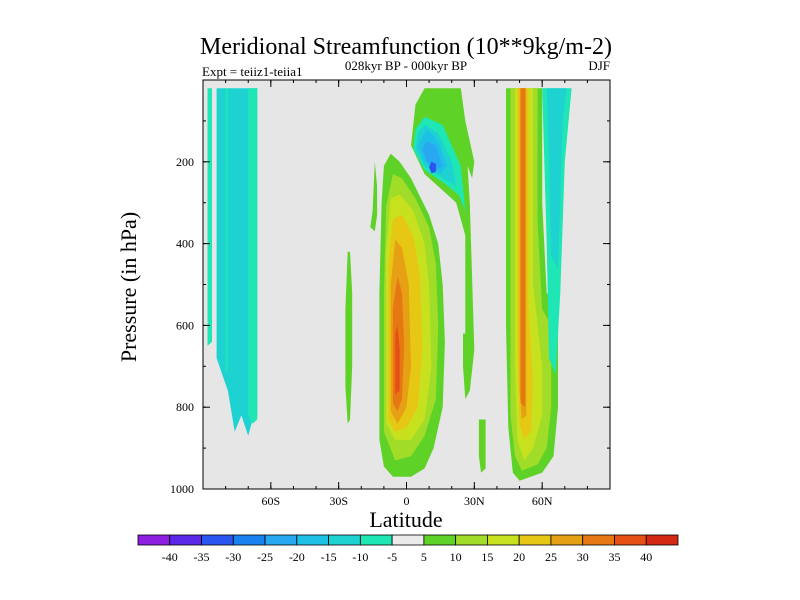  What do you see at coordinates (185, 407) in the screenshot?
I see `y-tick-label: 800` at bounding box center [185, 407].